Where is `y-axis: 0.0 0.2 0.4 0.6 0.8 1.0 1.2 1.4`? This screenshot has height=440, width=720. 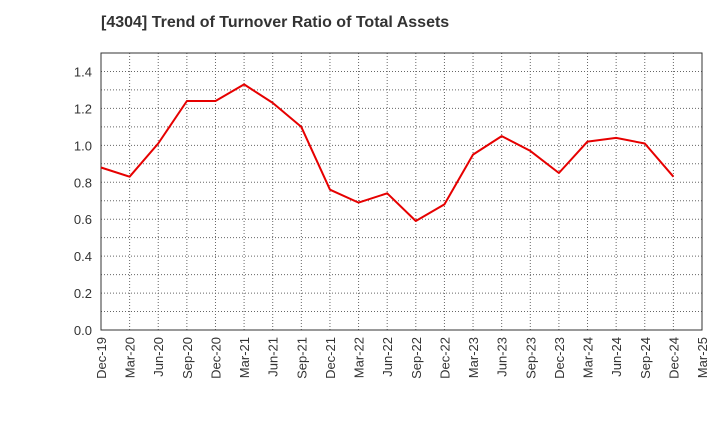 y-axis: 0.0 0.2 0.4 0.6 0.8 1.0 1.2 1.4 is located at coordinates (83, 201).